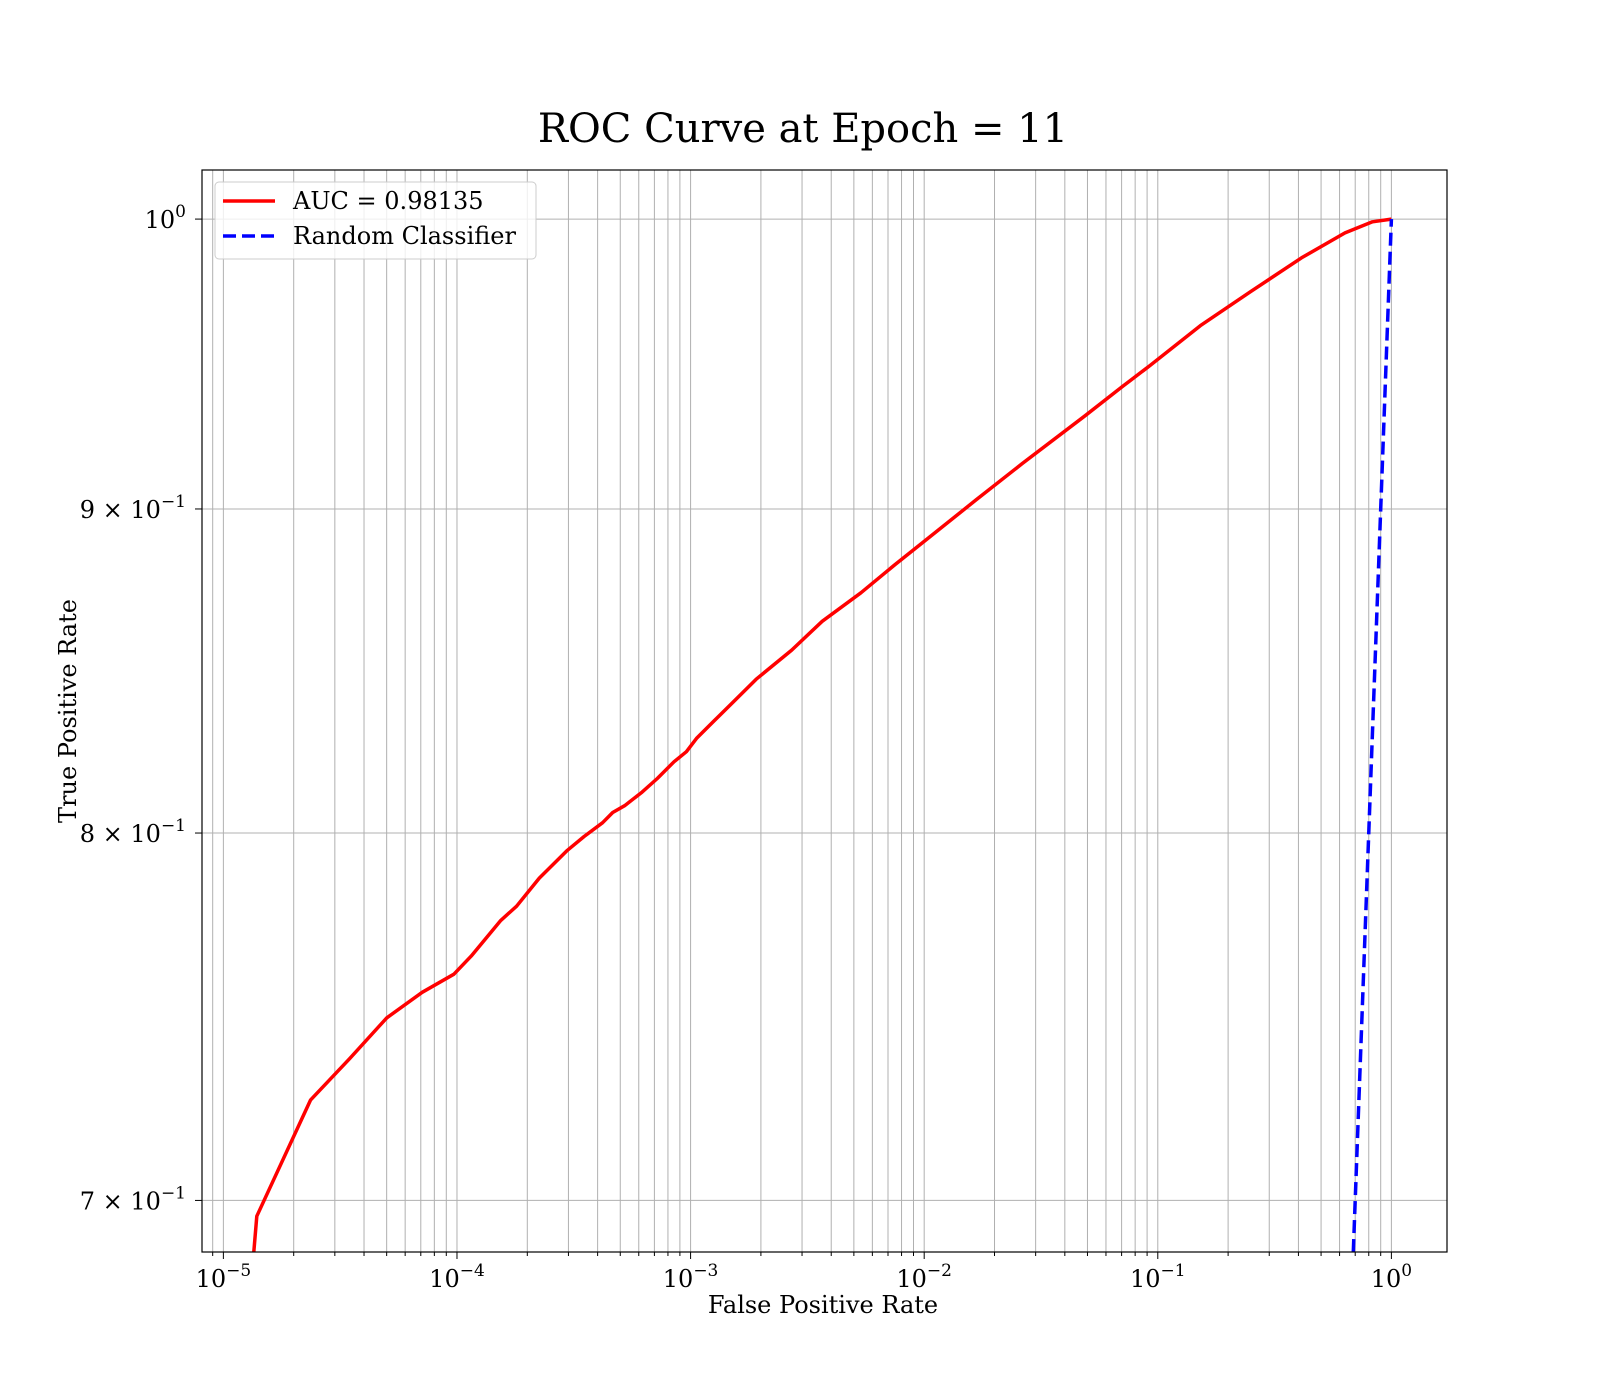 The width and height of the screenshot is (1600, 1400). I want to click on y-axis-label: True Positive Rate, so click(68, 711).